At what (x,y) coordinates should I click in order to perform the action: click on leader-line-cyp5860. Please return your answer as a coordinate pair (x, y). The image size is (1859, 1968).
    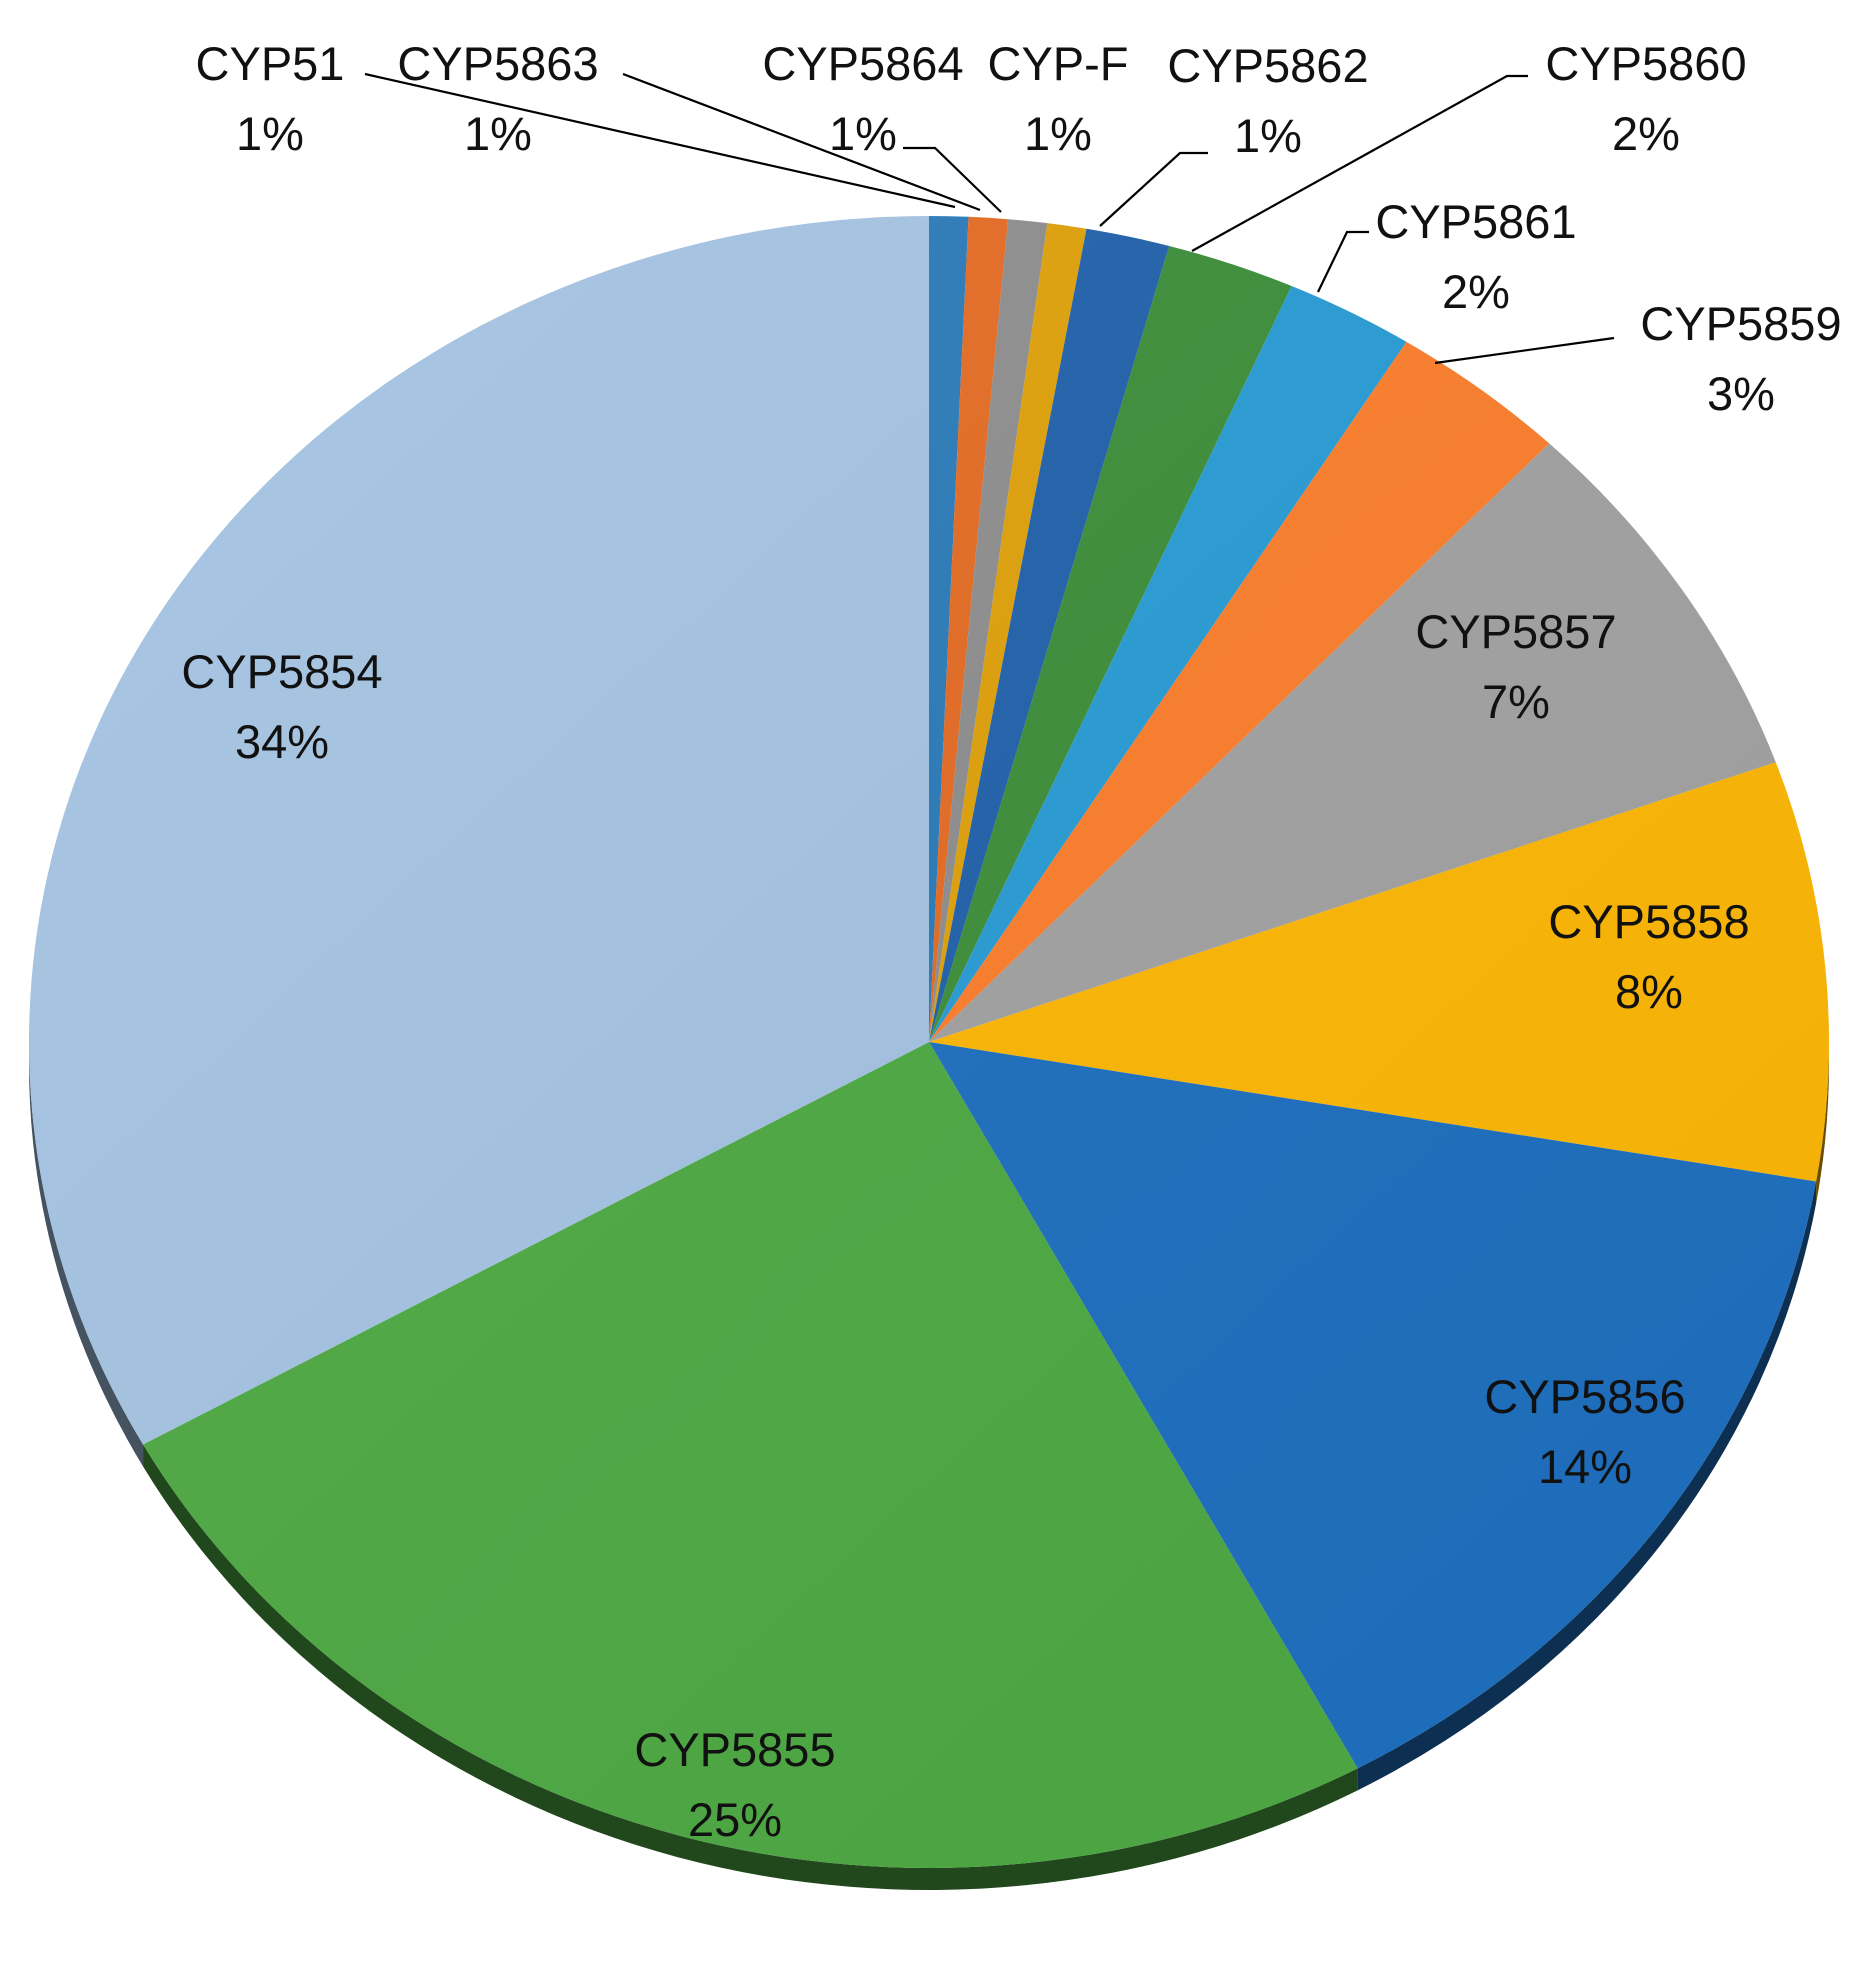
    Looking at the image, I should click on (1359, 163).